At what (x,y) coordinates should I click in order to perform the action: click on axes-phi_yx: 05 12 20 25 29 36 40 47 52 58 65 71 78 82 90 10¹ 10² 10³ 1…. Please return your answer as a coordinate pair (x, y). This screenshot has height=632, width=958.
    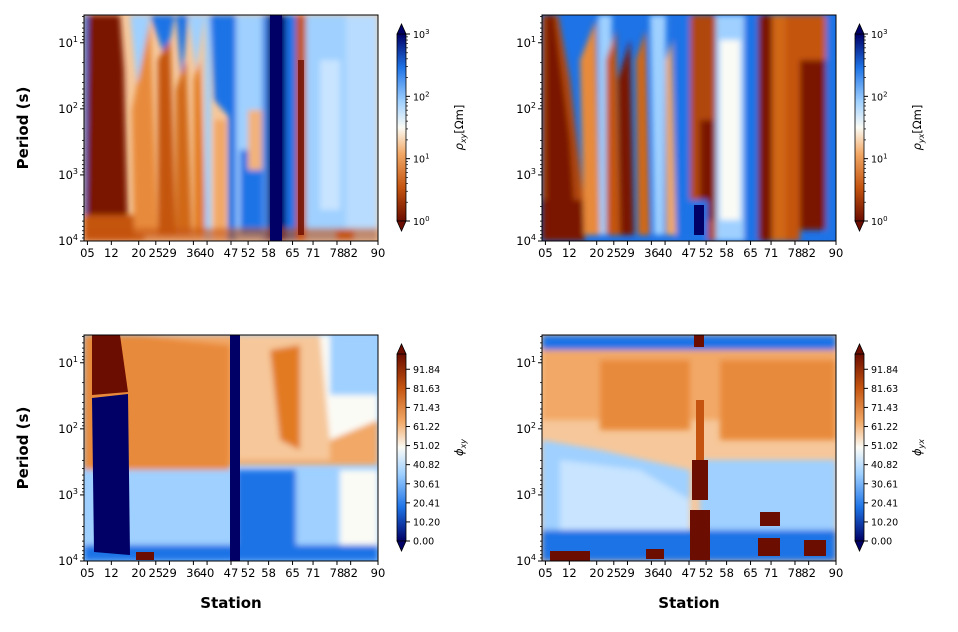
    Looking at the image, I should click on (679, 474).